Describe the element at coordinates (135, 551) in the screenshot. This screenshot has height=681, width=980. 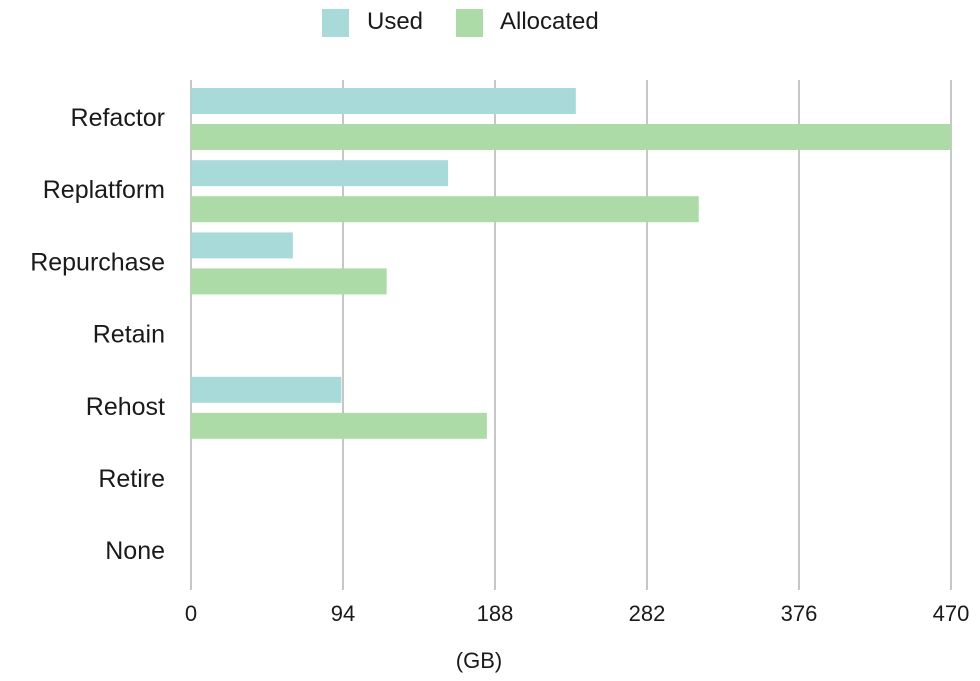
I see `category-label: None` at that location.